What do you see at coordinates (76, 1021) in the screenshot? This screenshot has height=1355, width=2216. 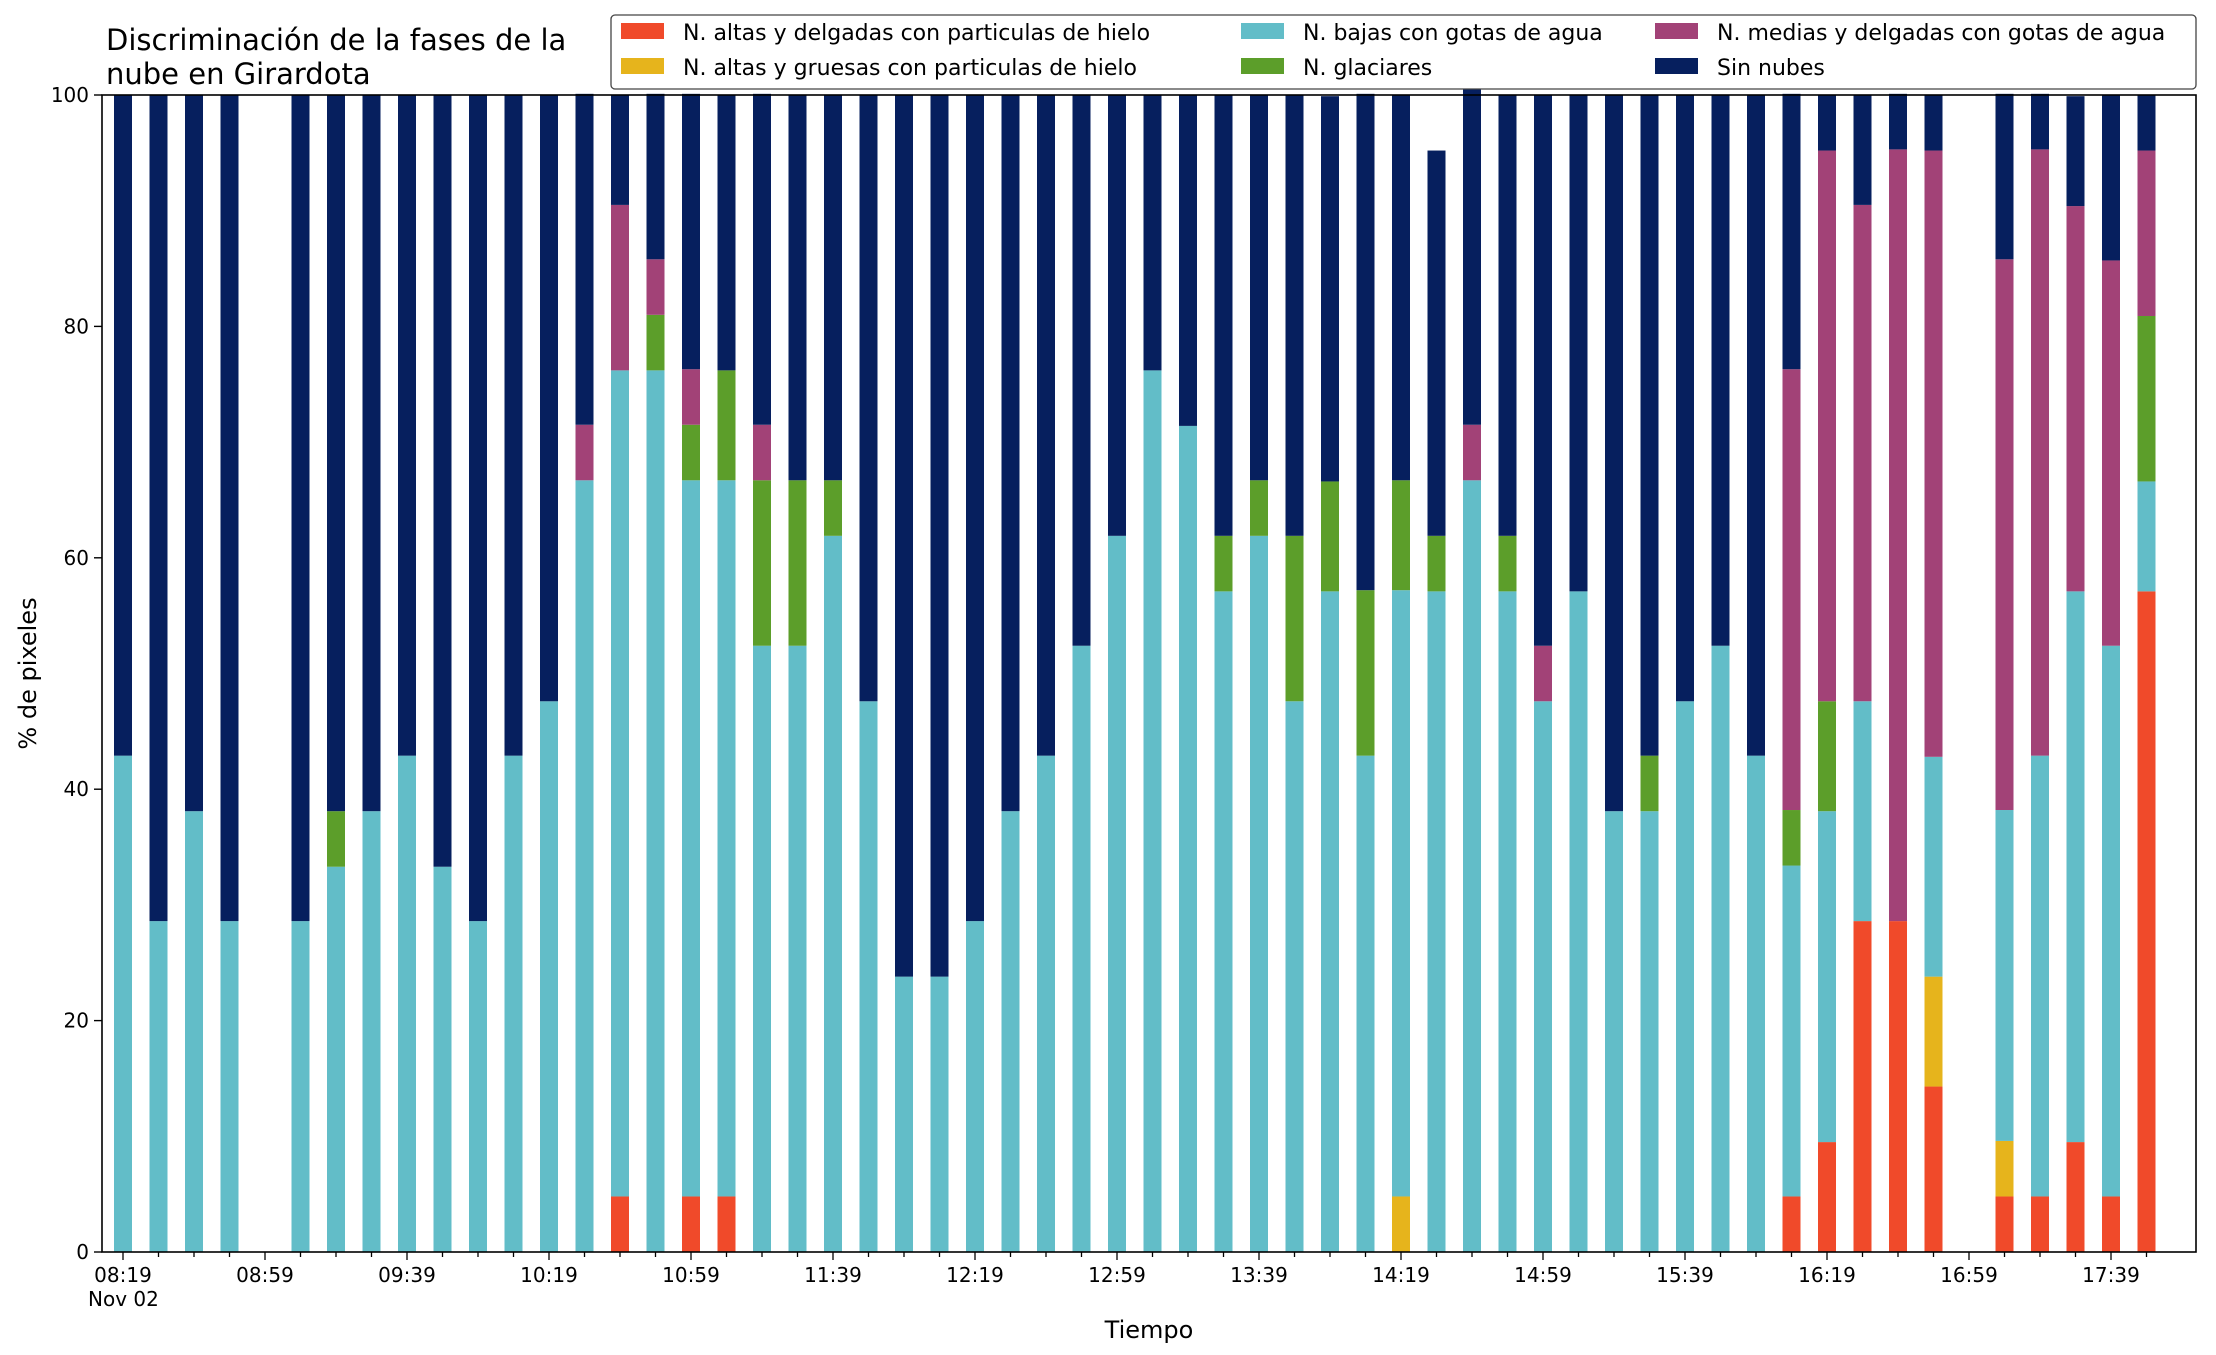 I see `y-tick-label: 20` at bounding box center [76, 1021].